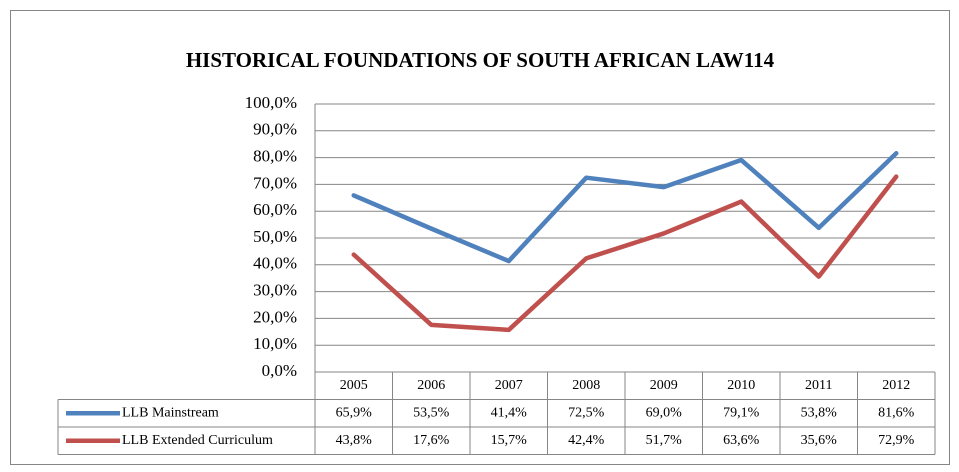  Describe the element at coordinates (896, 440) in the screenshot. I see `value-label: 72,9%` at that location.